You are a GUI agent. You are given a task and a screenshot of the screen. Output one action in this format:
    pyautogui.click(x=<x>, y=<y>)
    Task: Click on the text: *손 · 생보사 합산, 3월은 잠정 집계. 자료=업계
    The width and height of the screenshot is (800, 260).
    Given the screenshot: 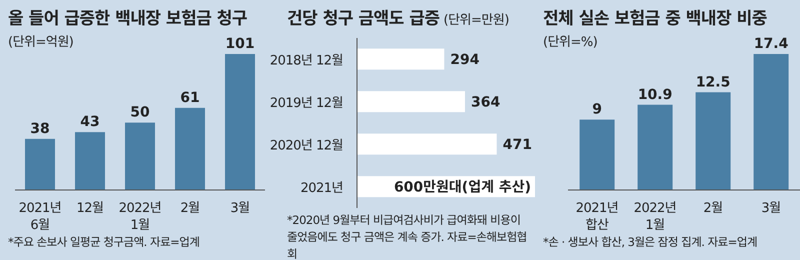 What is the action you would take?
    pyautogui.click(x=650, y=242)
    